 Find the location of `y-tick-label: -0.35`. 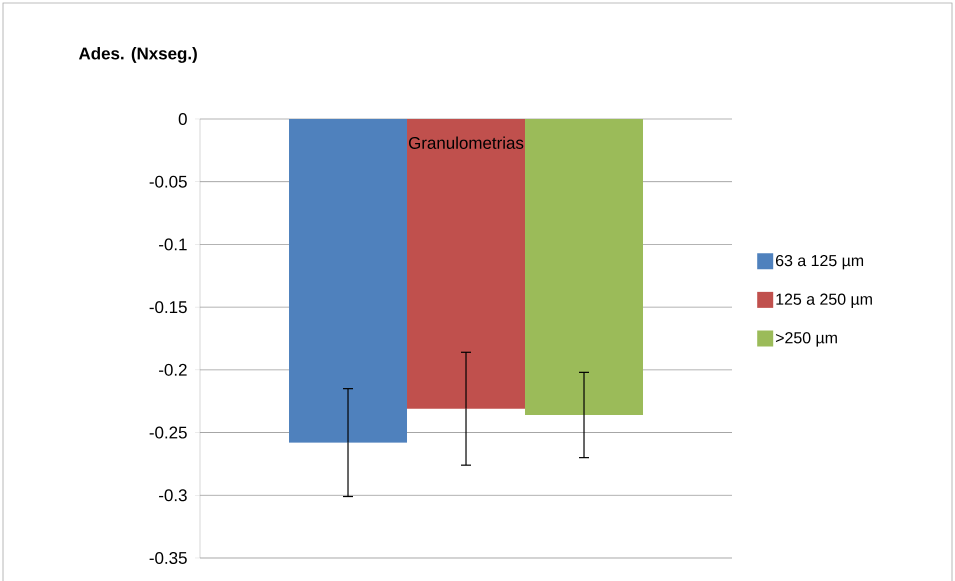

y-tick-label: -0.35 is located at coordinates (168, 558).